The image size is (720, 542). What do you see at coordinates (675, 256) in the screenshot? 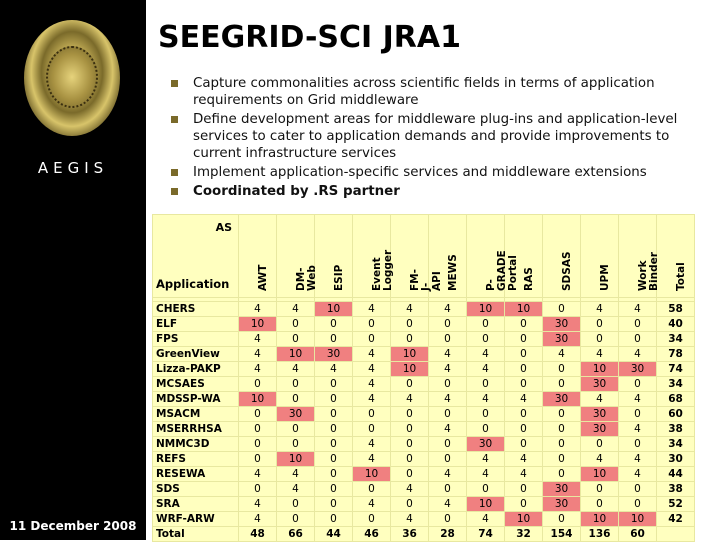
I see `column-header: Total` at bounding box center [675, 256].